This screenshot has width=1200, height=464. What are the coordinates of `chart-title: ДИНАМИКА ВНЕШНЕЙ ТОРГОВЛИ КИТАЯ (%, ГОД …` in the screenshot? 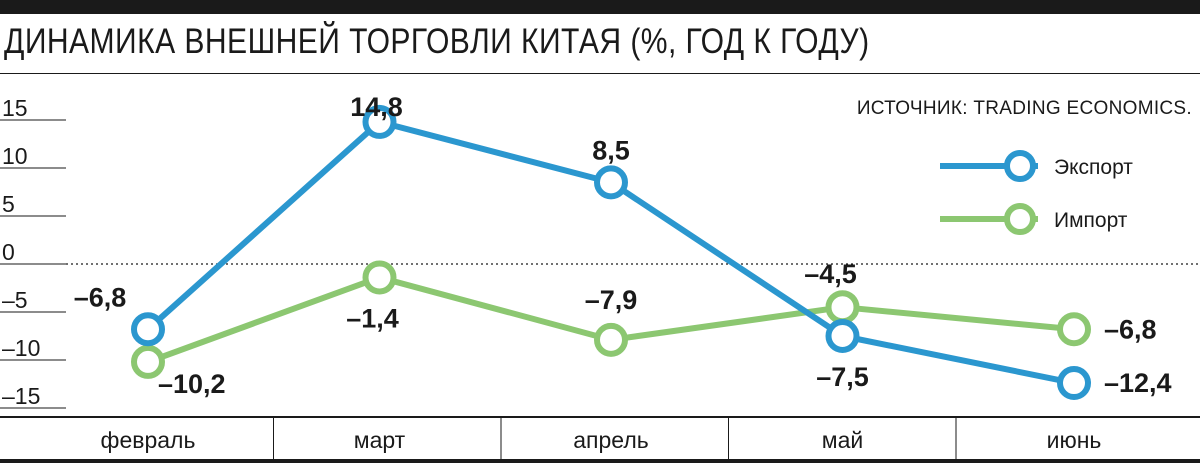 It's located at (437, 41).